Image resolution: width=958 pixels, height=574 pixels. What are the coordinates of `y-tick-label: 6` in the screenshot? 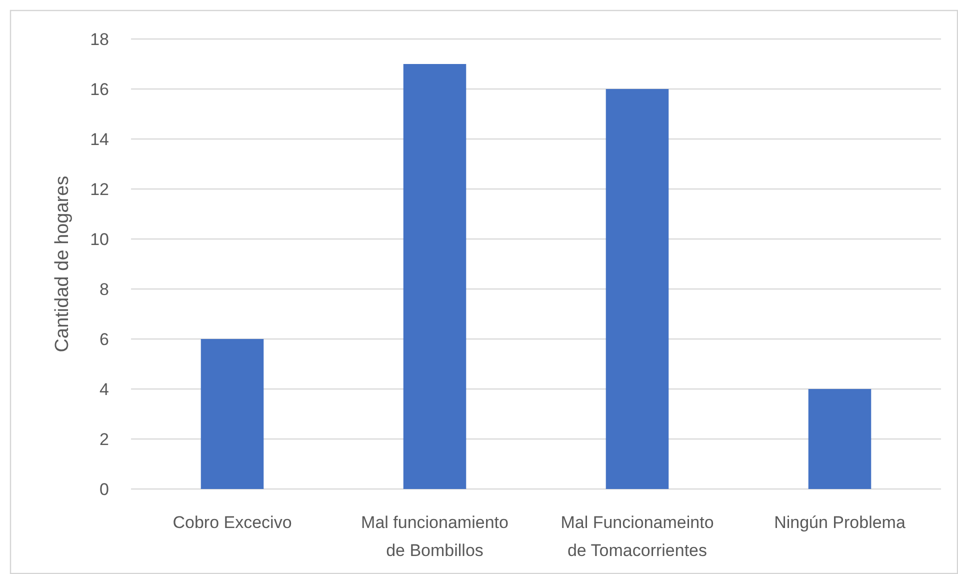 It's located at (104, 339).